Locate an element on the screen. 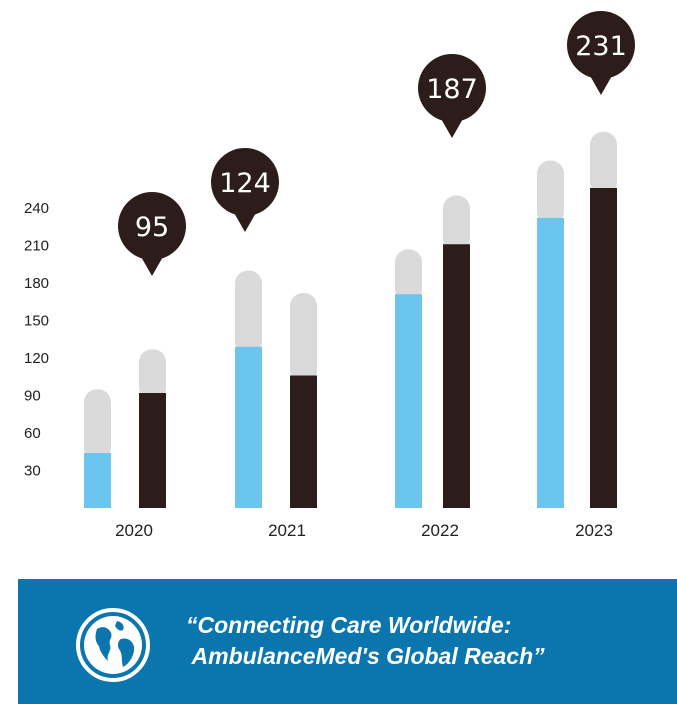 This screenshot has width=677, height=704. value-callout: 187 is located at coordinates (452, 96).